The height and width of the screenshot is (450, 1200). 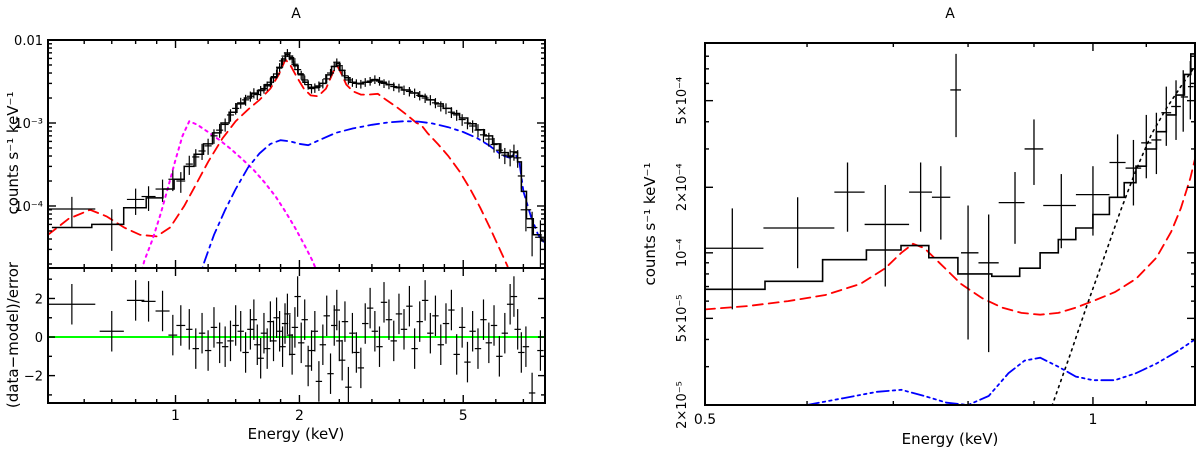 What do you see at coordinates (463, 416) in the screenshot?
I see `left-x-tick-label: 5` at bounding box center [463, 416].